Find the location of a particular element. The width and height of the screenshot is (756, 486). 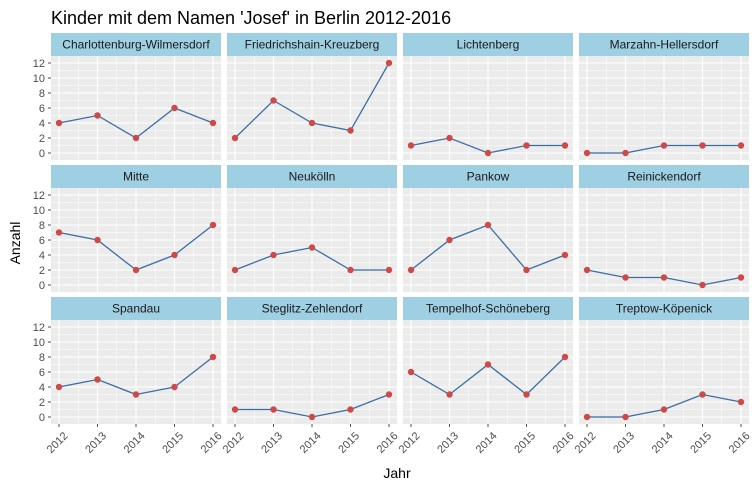

panel-strip-label: Reinickendorf is located at coordinates (664, 177).